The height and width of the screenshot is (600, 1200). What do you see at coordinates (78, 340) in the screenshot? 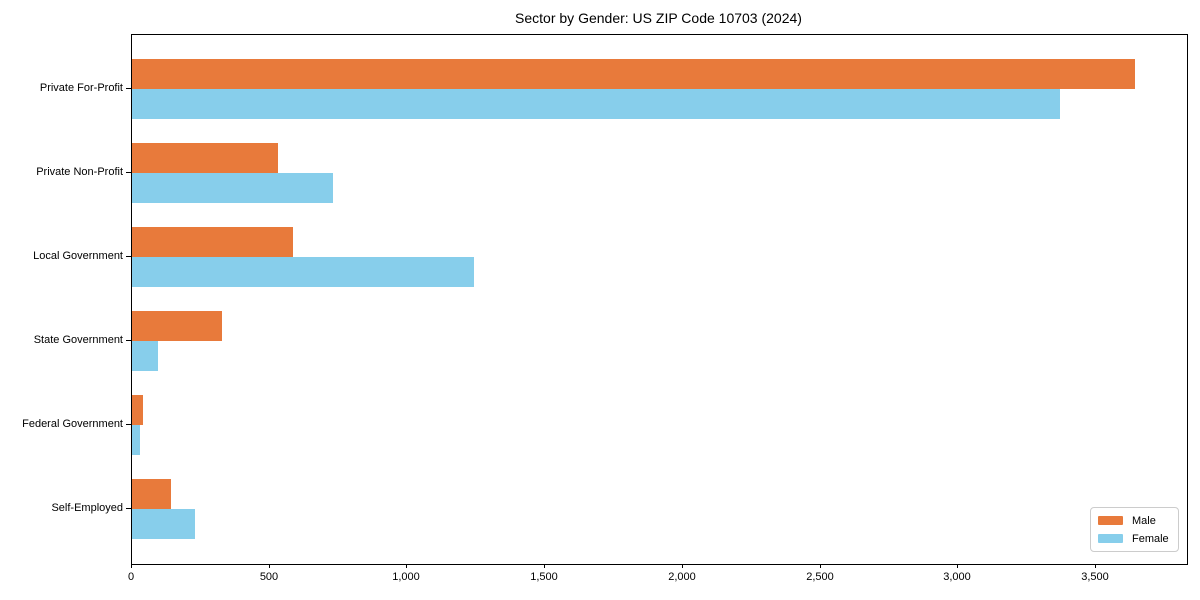
I see `y-tick-label: State Government` at bounding box center [78, 340].